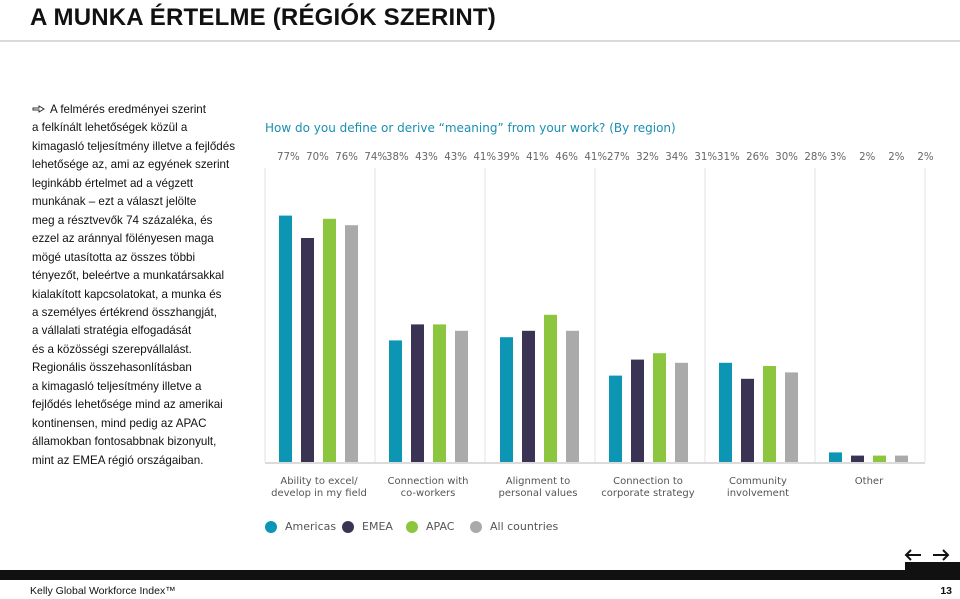  Describe the element at coordinates (114, 257) in the screenshot. I see `description-line: mögé utasította az összes többi` at that location.